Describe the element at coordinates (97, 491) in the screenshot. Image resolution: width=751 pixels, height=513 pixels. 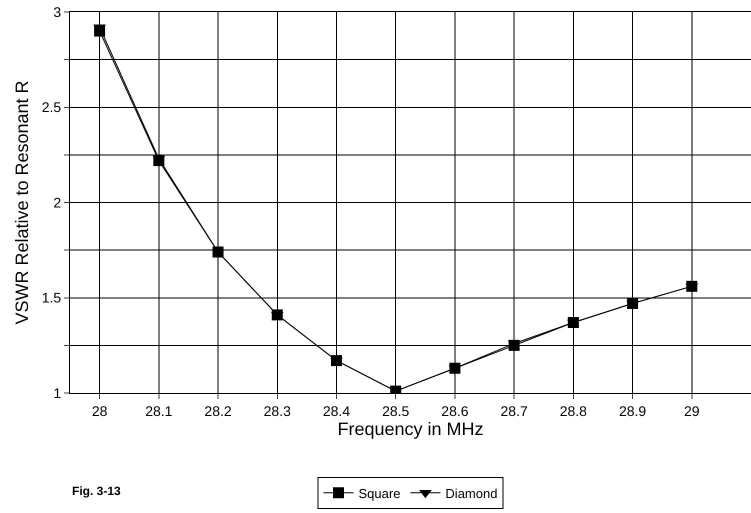
I see `caption: Fig. 3-13` at that location.